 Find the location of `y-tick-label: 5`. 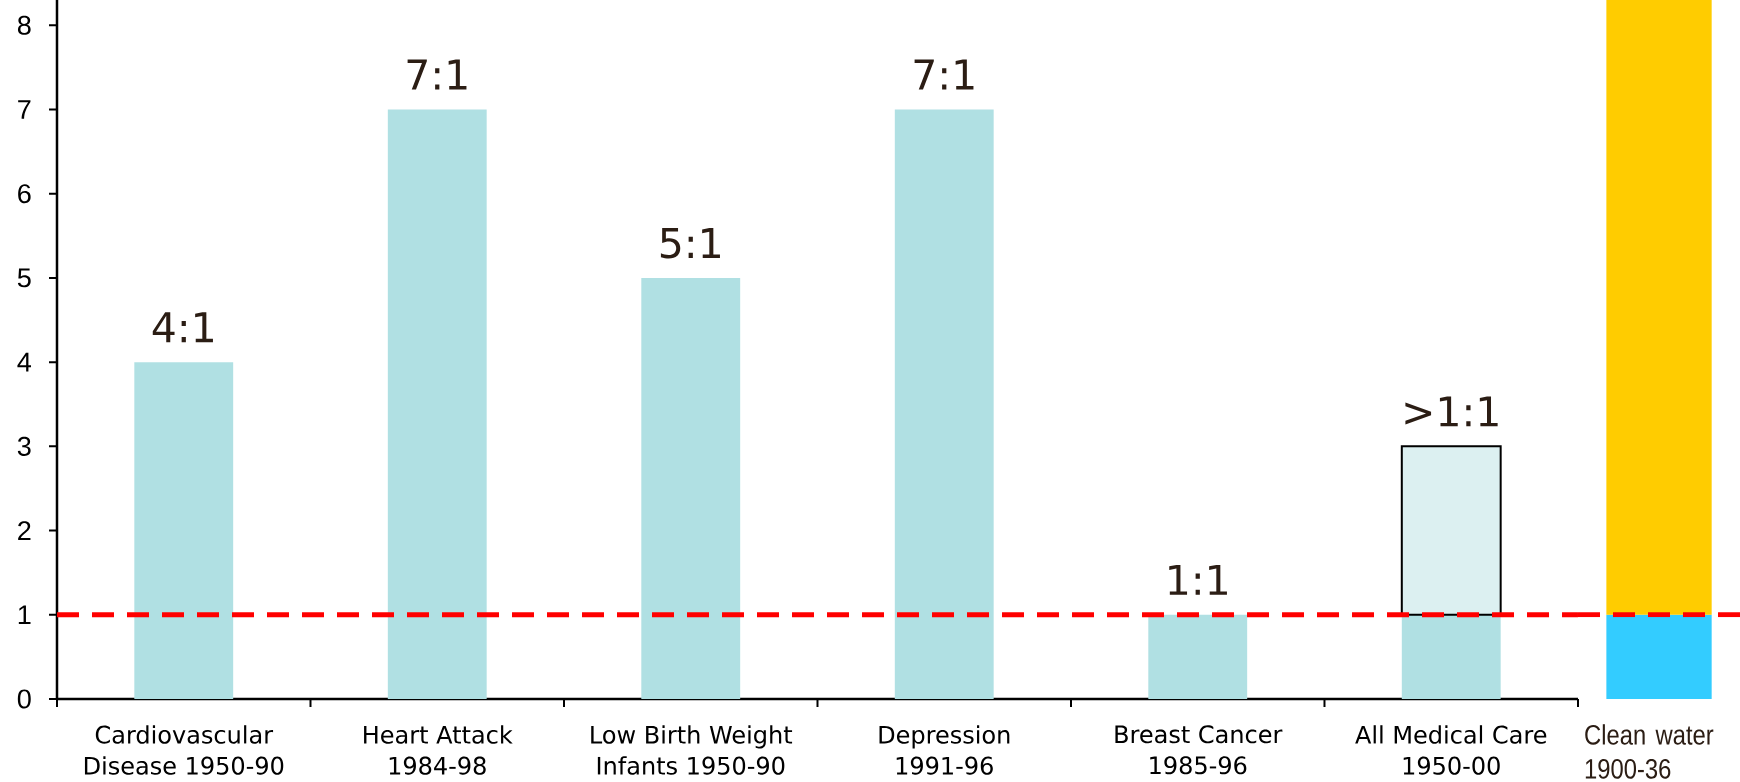

y-tick-label: 5 is located at coordinates (24, 278).